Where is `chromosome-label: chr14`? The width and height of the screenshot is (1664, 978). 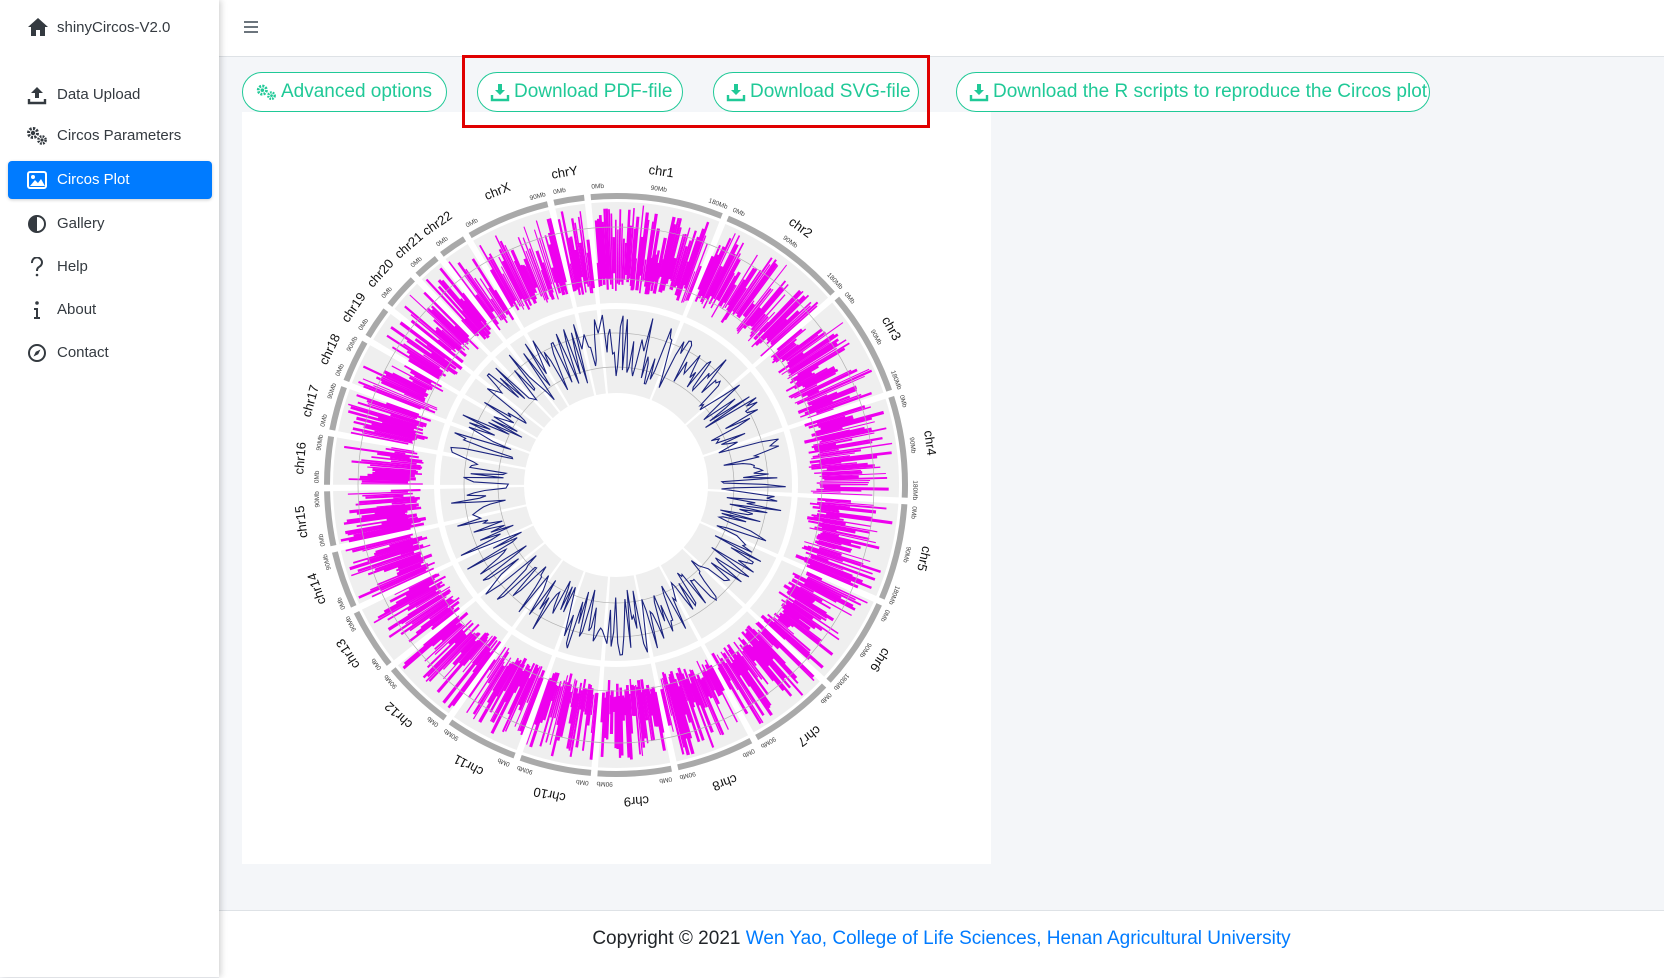 chromosome-label: chr14 is located at coordinates (316, 589).